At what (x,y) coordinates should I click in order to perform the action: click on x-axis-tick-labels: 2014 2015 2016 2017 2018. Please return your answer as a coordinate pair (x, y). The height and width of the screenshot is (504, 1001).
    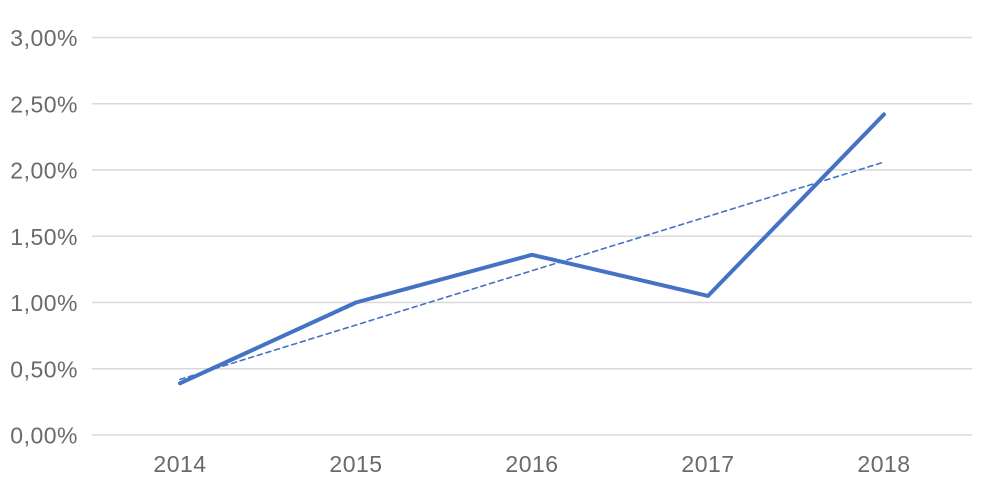
    Looking at the image, I should click on (531, 464).